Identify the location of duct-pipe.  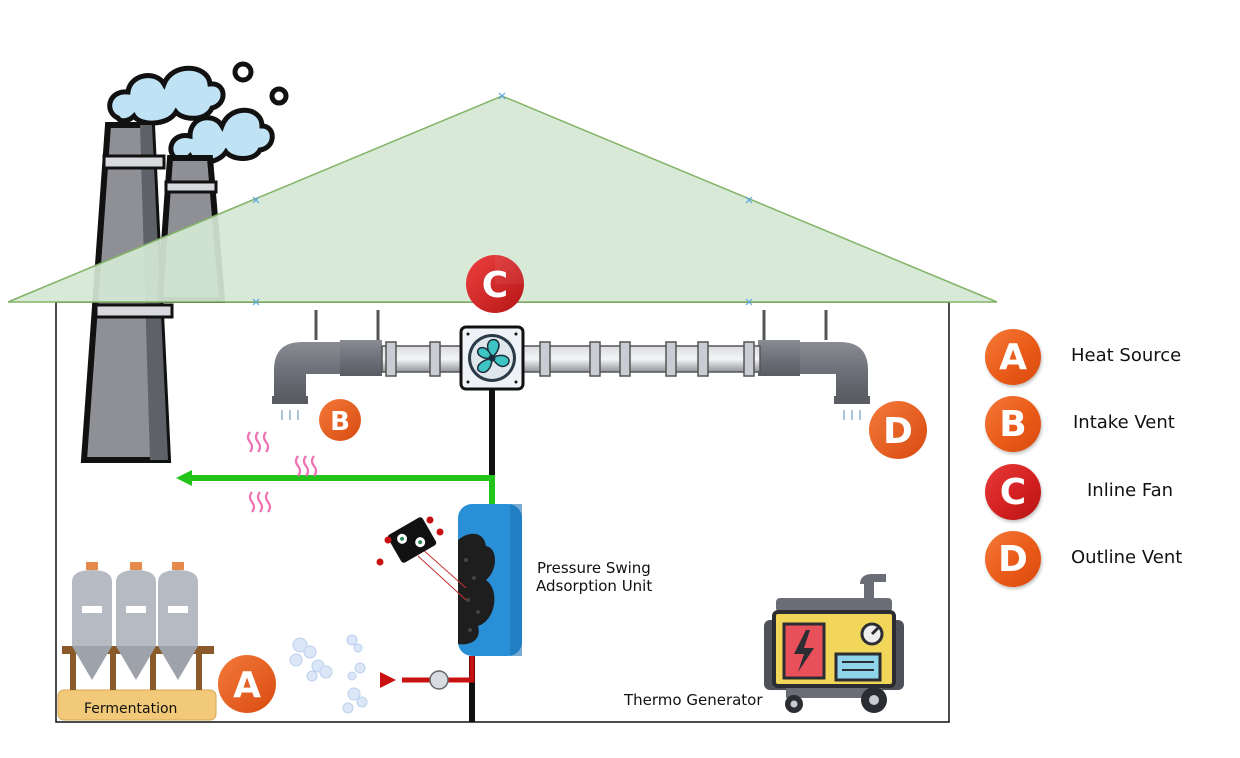
(571, 357).